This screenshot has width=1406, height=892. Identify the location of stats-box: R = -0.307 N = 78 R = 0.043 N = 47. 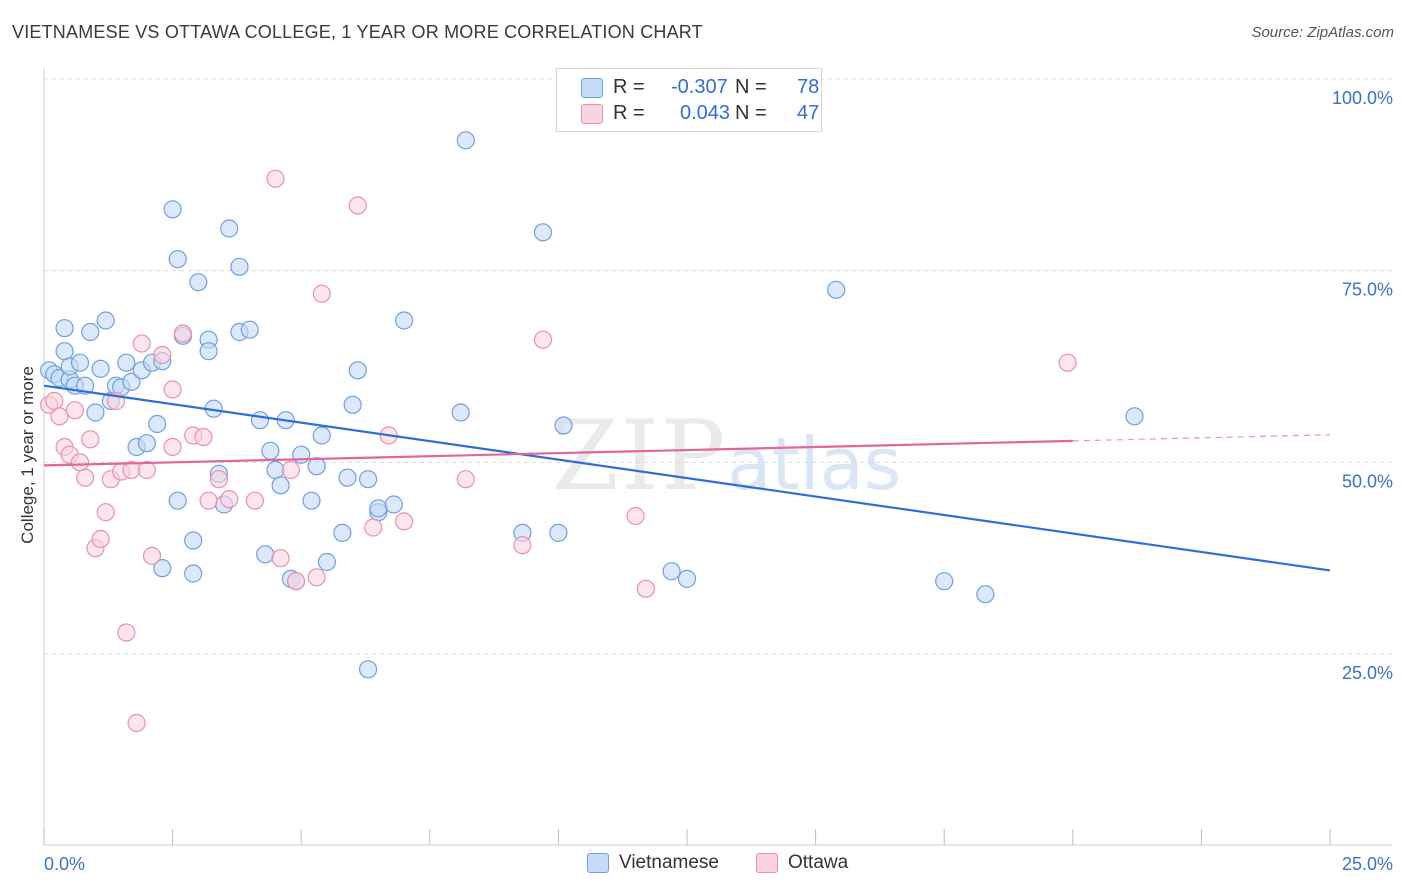
(689, 100).